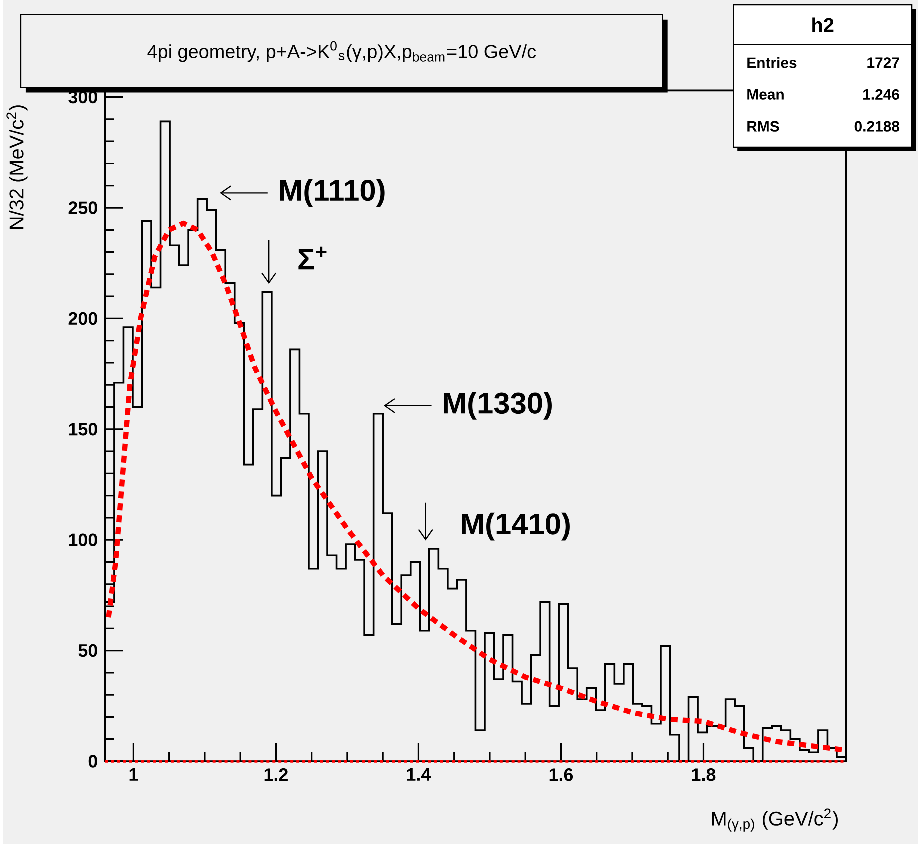 This screenshot has width=918, height=844. I want to click on annotation: RMS, so click(764, 126).